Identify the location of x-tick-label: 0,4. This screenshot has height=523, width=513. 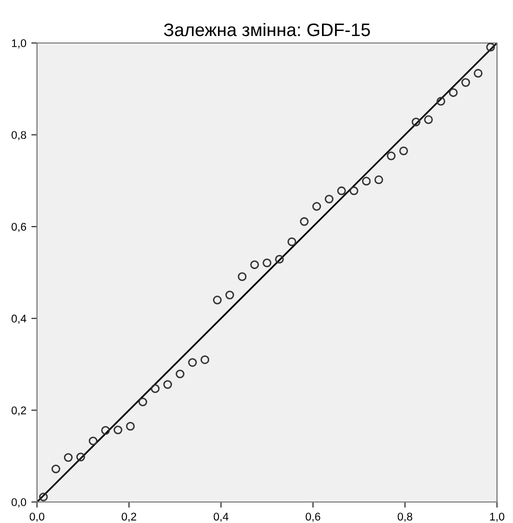
(221, 517).